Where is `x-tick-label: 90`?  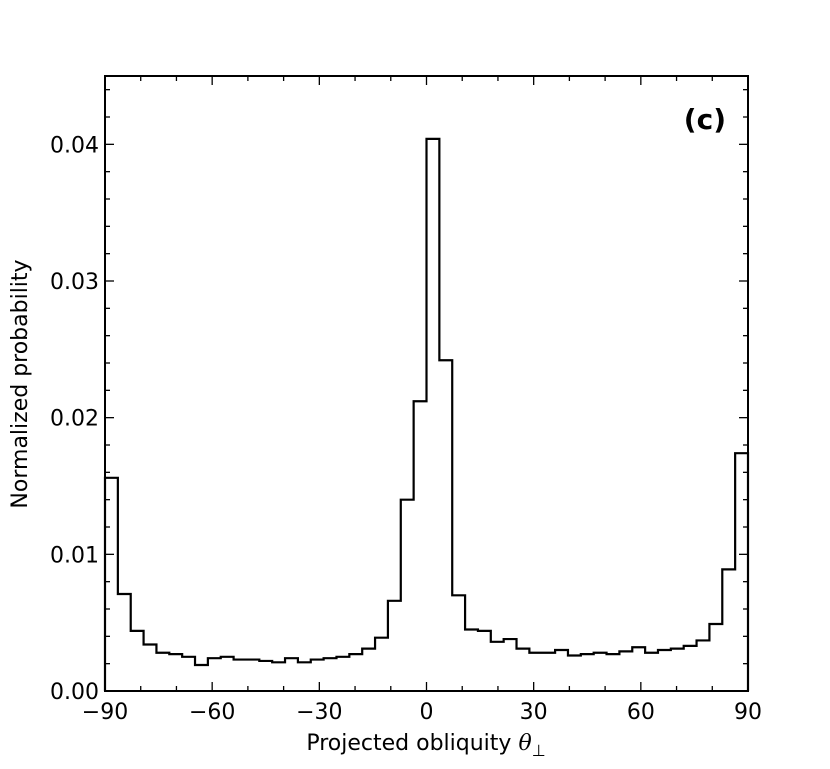 x-tick-label: 90 is located at coordinates (748, 712).